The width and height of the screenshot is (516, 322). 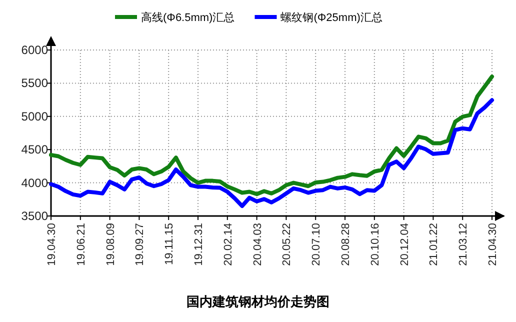 What do you see at coordinates (464, 244) in the screenshot?
I see `x-tick-label: 21.03.12` at bounding box center [464, 244].